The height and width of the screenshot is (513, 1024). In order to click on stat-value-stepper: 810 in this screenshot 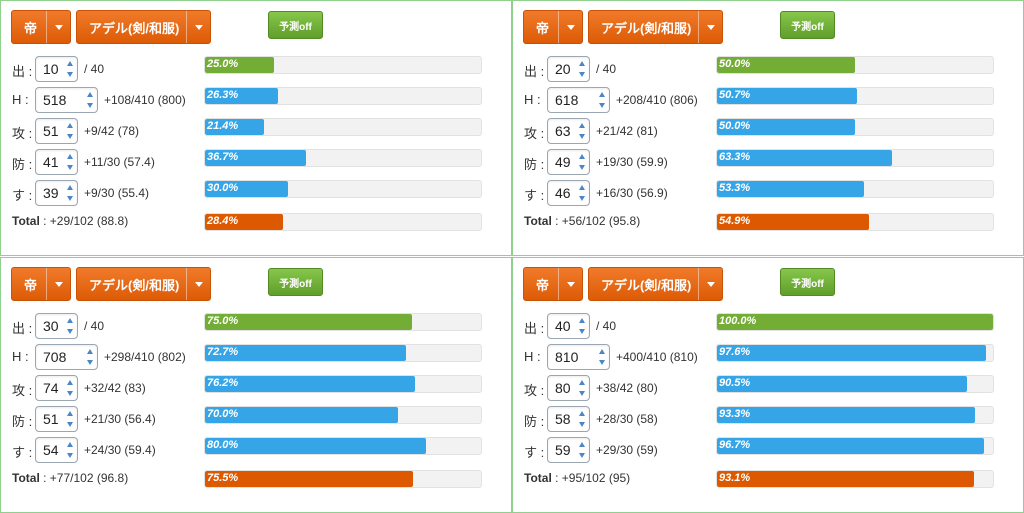, I will do `click(578, 357)`.